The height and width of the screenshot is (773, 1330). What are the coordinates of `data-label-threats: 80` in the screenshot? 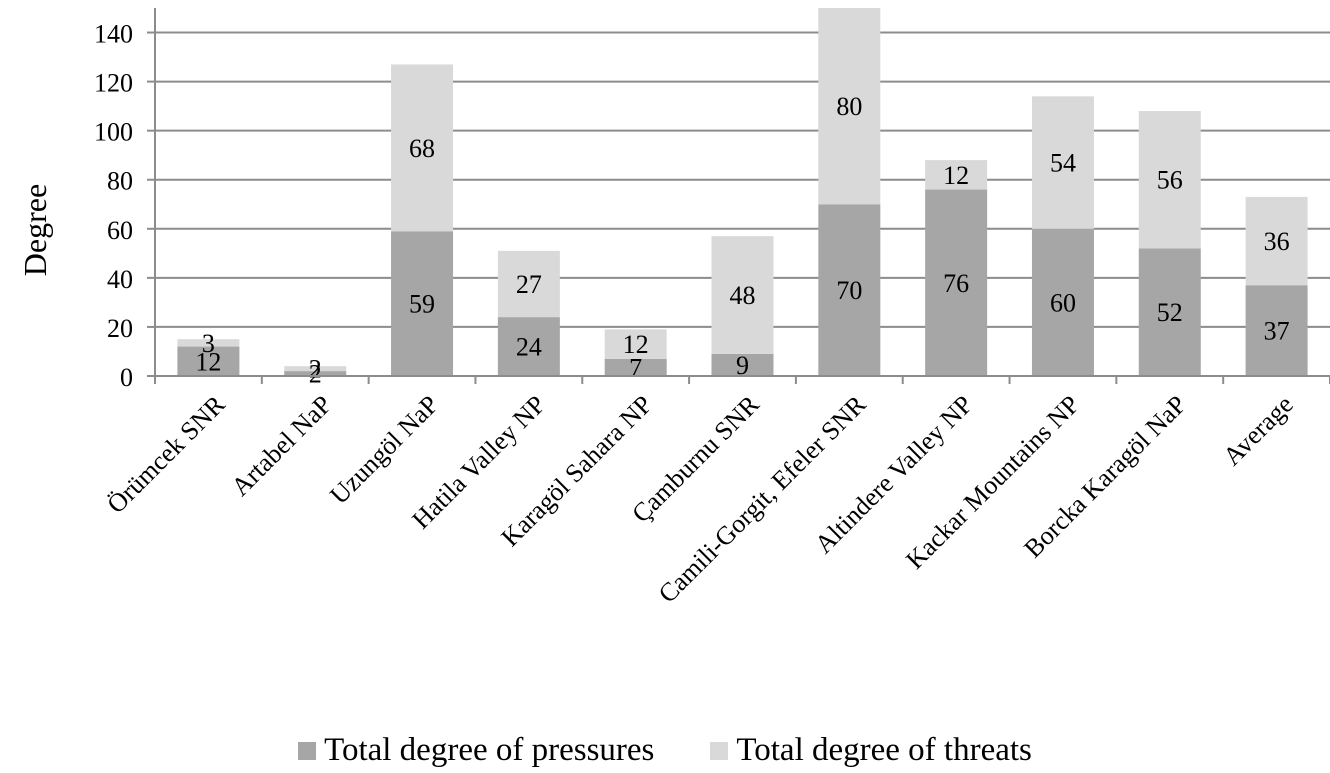 It's located at (849, 106).